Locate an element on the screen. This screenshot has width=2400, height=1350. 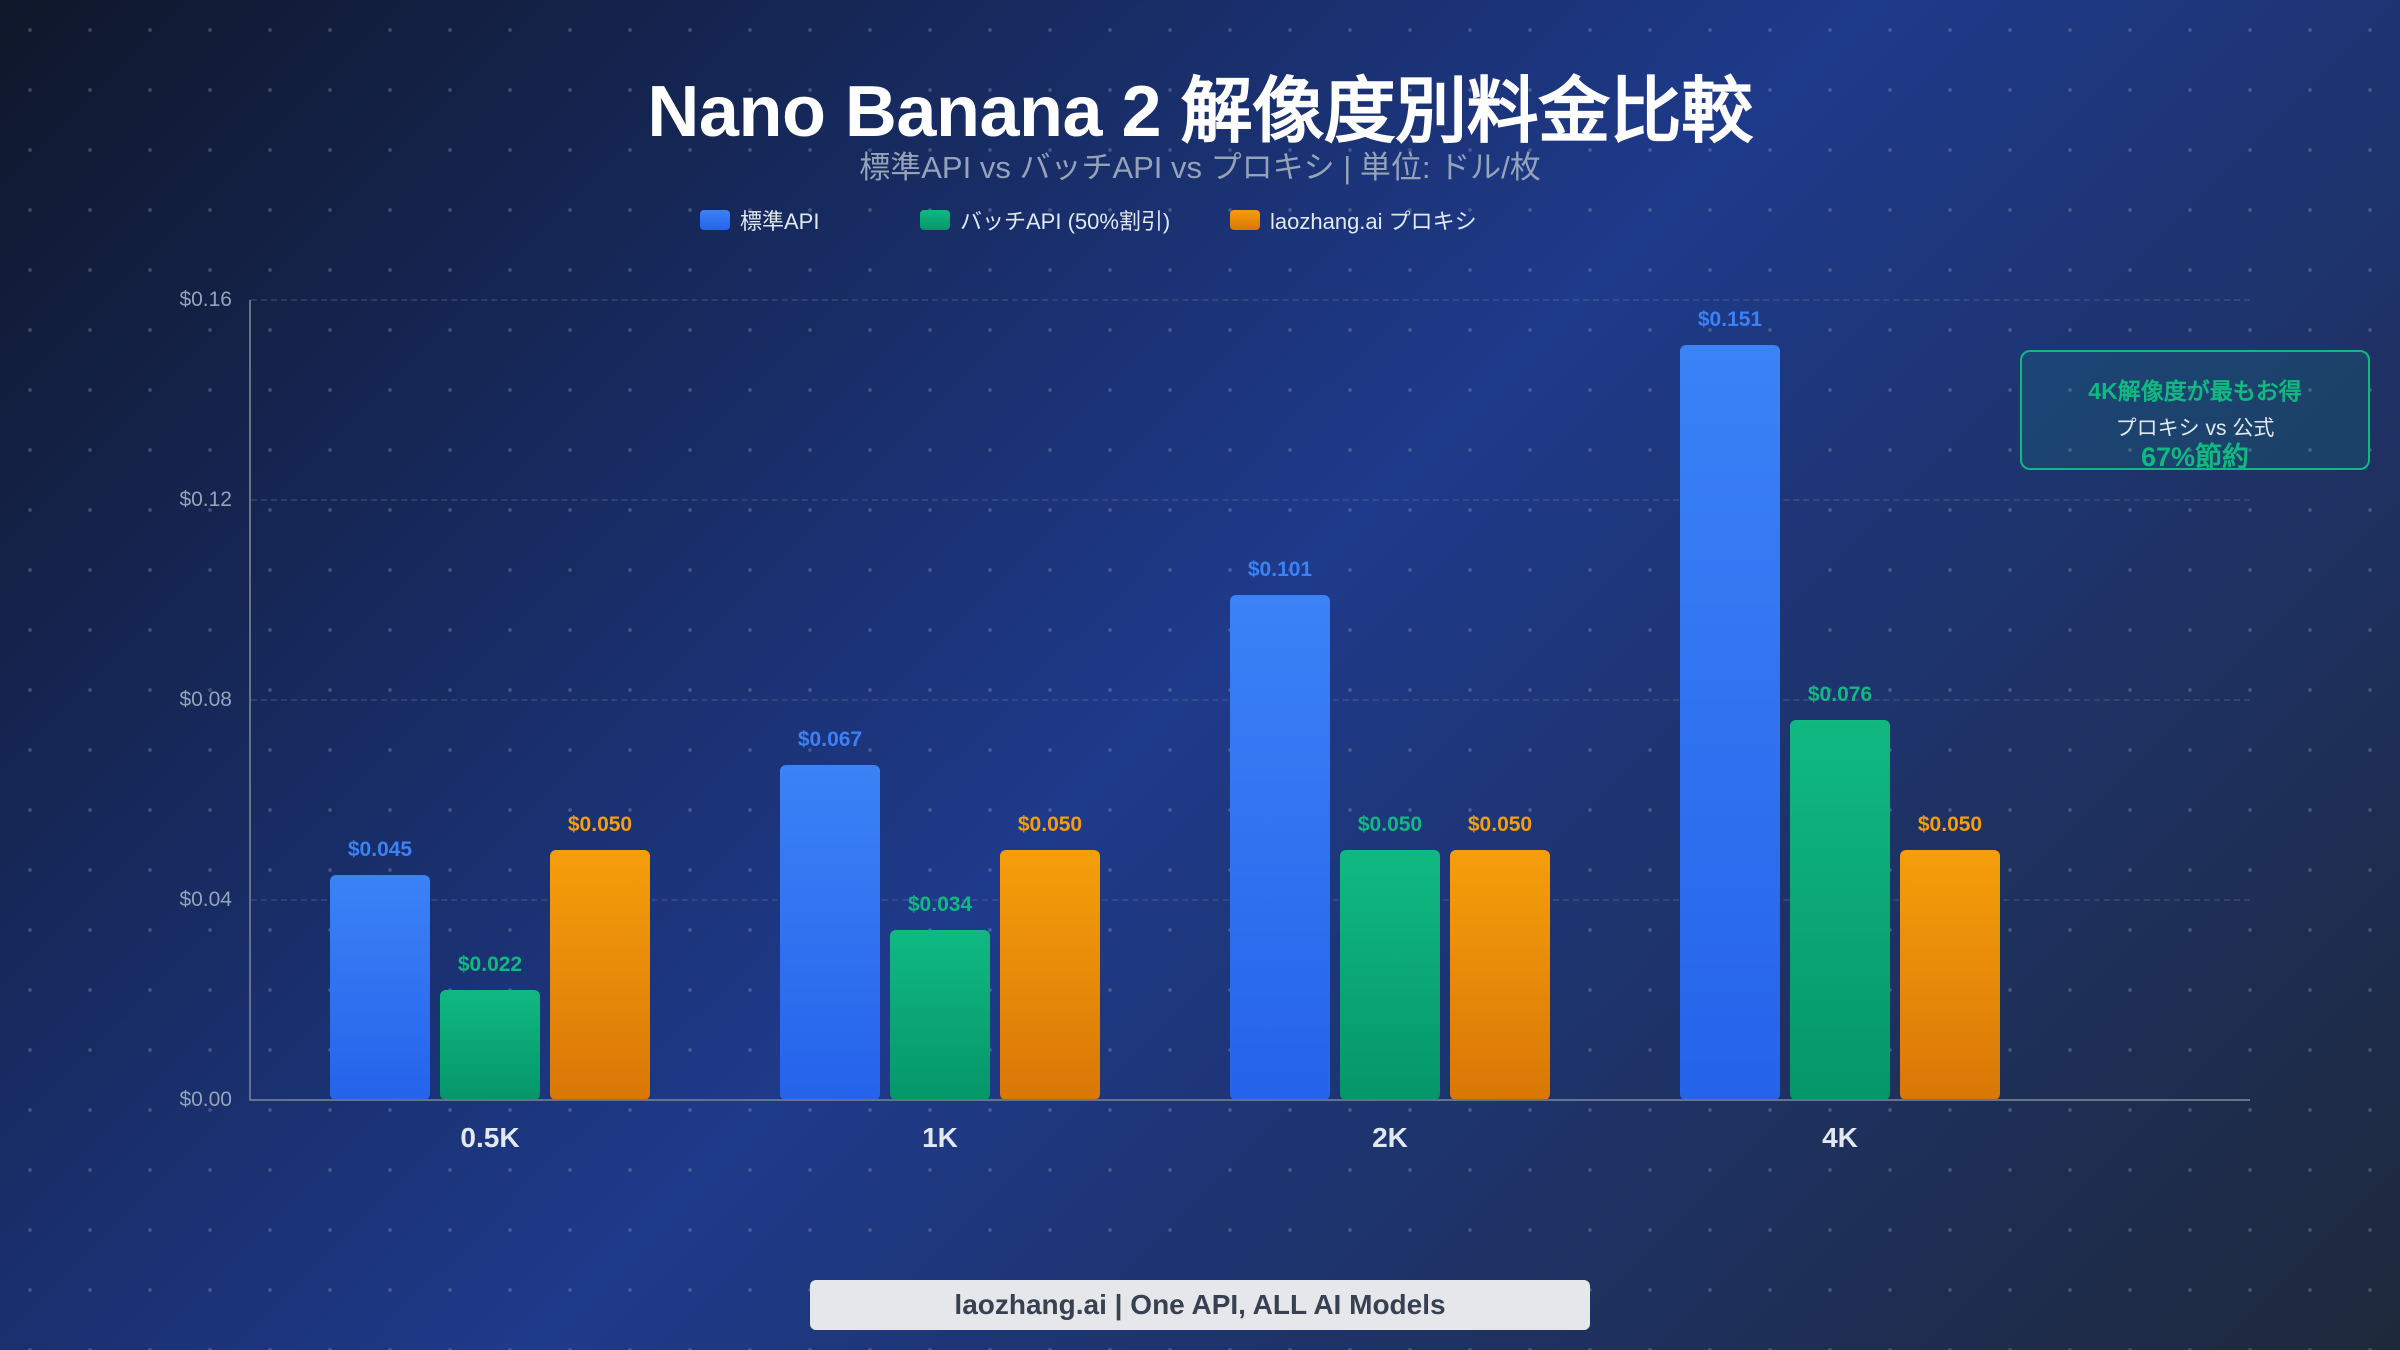
footer-banner: laozhang.ai | One API, ALL AI Models is located at coordinates (1200, 1305).